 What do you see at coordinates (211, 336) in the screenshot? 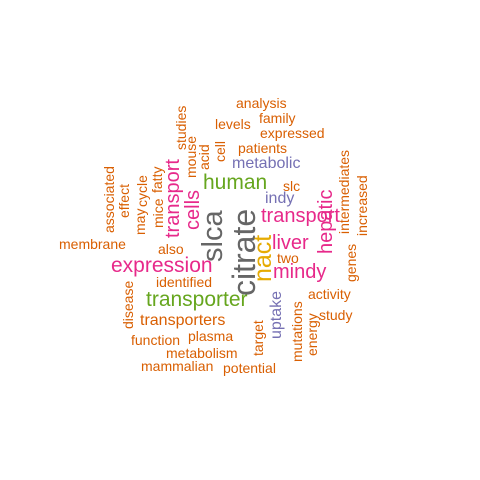
I see `word-plasma: plasma` at bounding box center [211, 336].